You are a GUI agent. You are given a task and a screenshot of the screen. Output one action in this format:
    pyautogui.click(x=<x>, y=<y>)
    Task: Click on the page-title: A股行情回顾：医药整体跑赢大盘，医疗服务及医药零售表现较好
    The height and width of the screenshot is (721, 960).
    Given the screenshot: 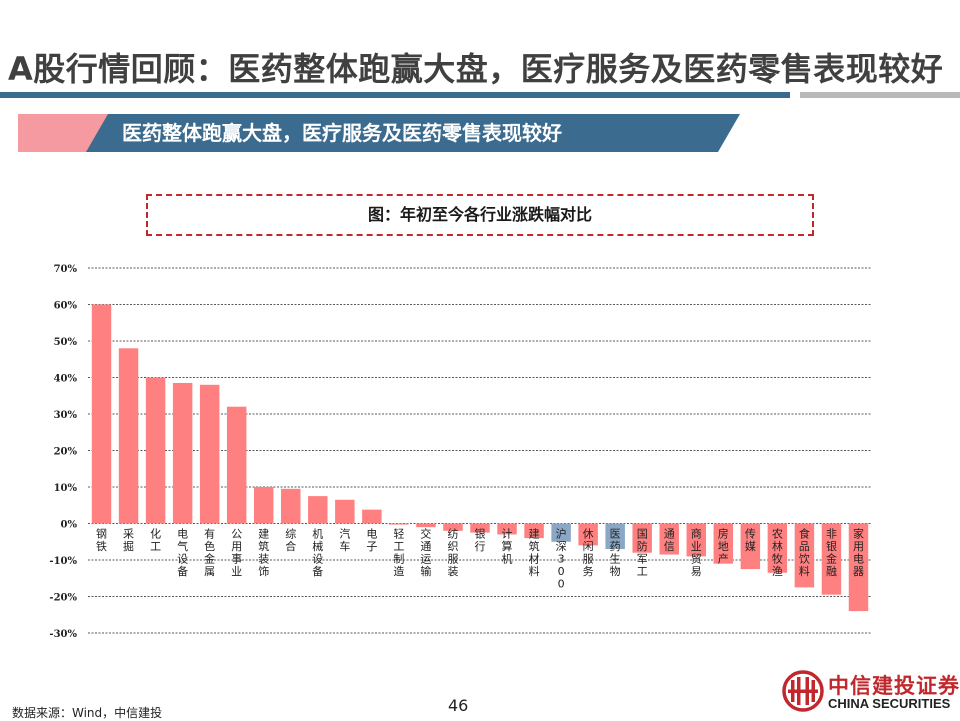 What is the action you would take?
    pyautogui.click(x=476, y=69)
    